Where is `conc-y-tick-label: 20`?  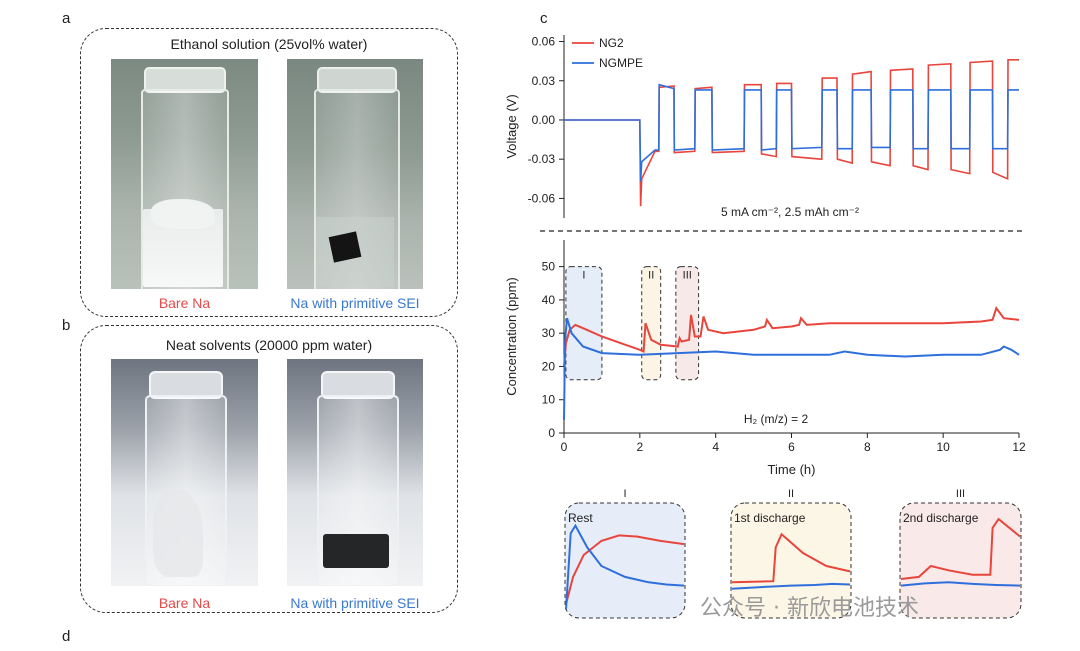 conc-y-tick-label: 20 is located at coordinates (549, 366).